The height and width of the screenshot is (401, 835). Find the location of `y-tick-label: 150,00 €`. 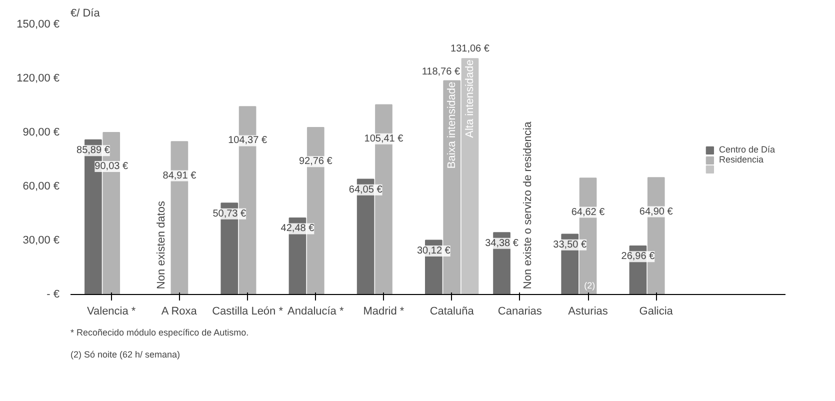

y-tick-label: 150,00 € is located at coordinates (38, 24).